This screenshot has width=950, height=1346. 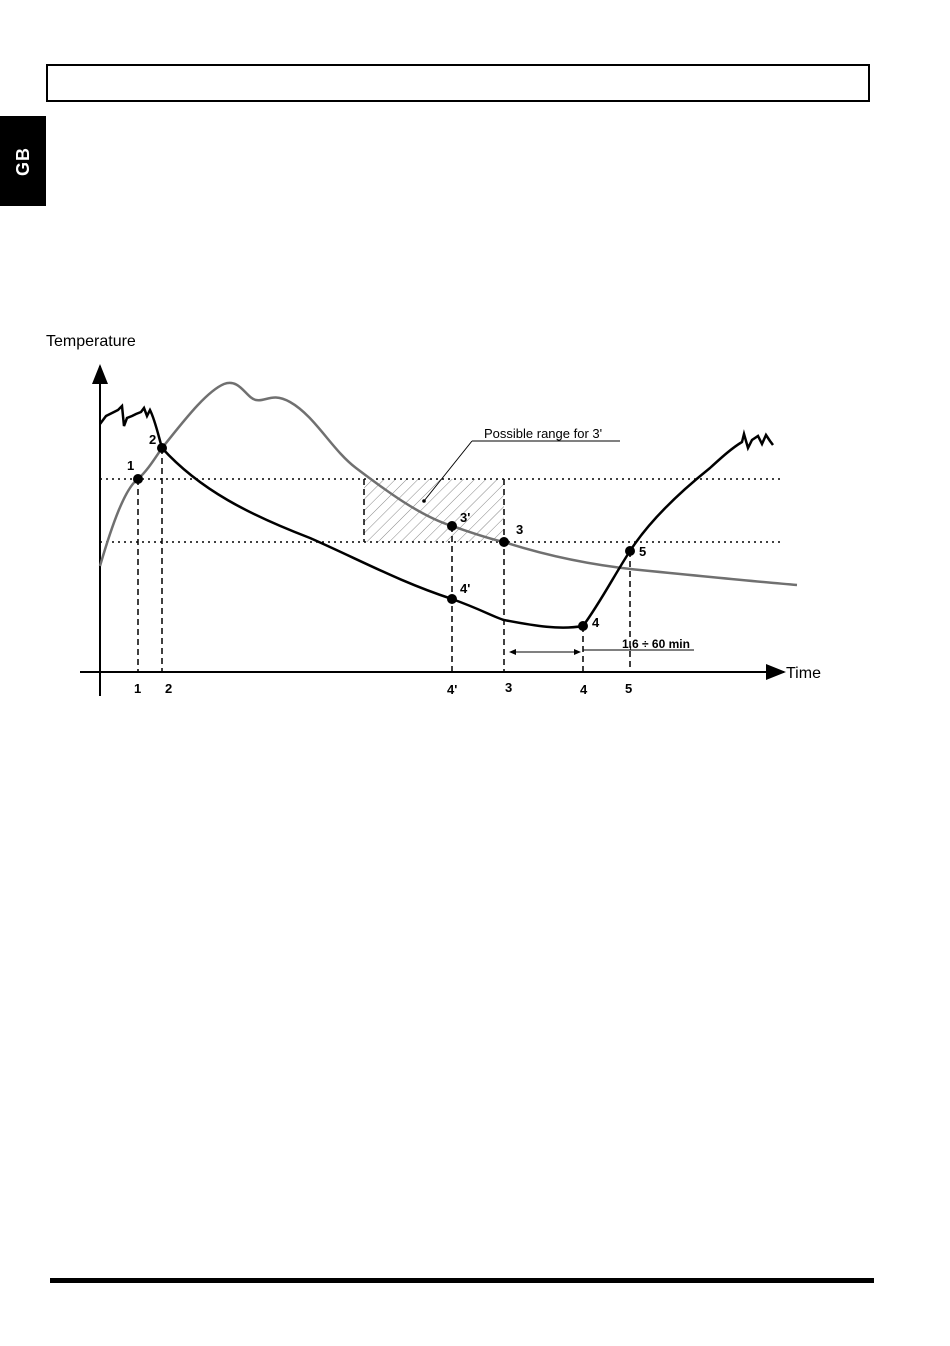 I want to click on header-box, so click(x=458, y=83).